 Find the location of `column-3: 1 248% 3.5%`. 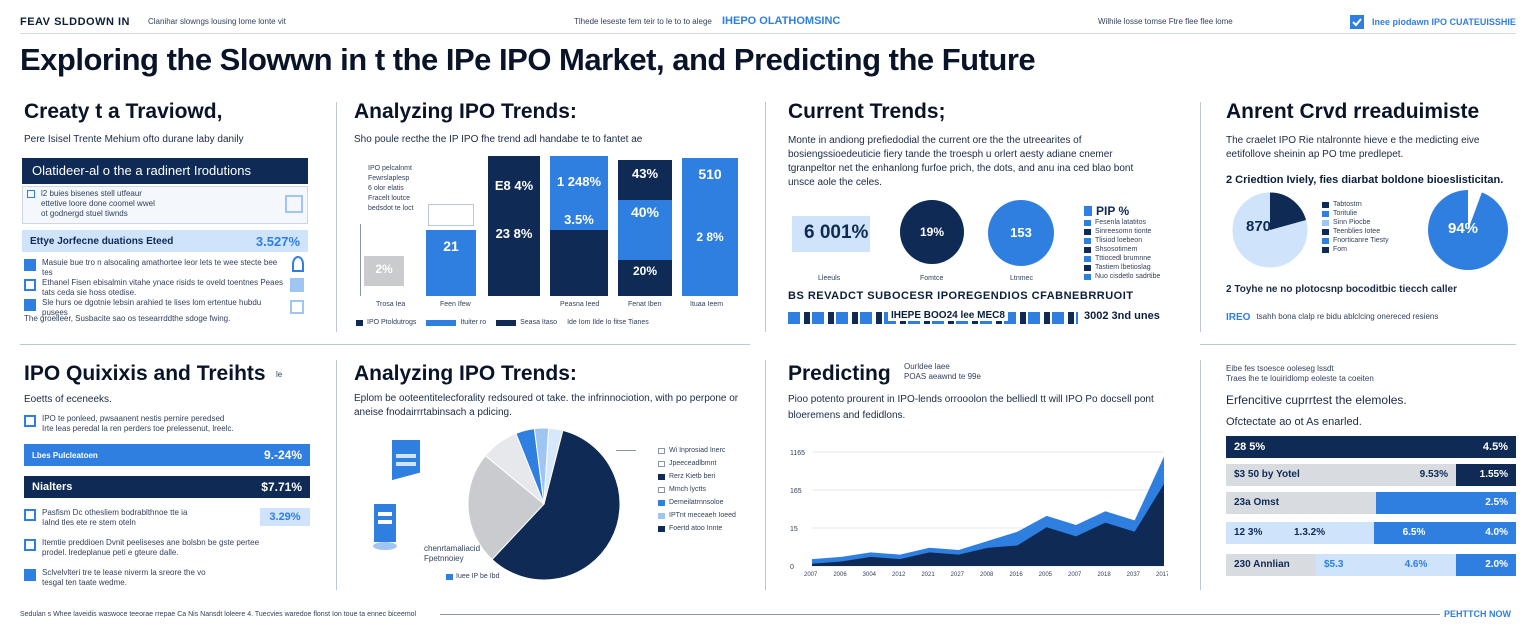

column-3: 1 248% 3.5% is located at coordinates (579, 226).